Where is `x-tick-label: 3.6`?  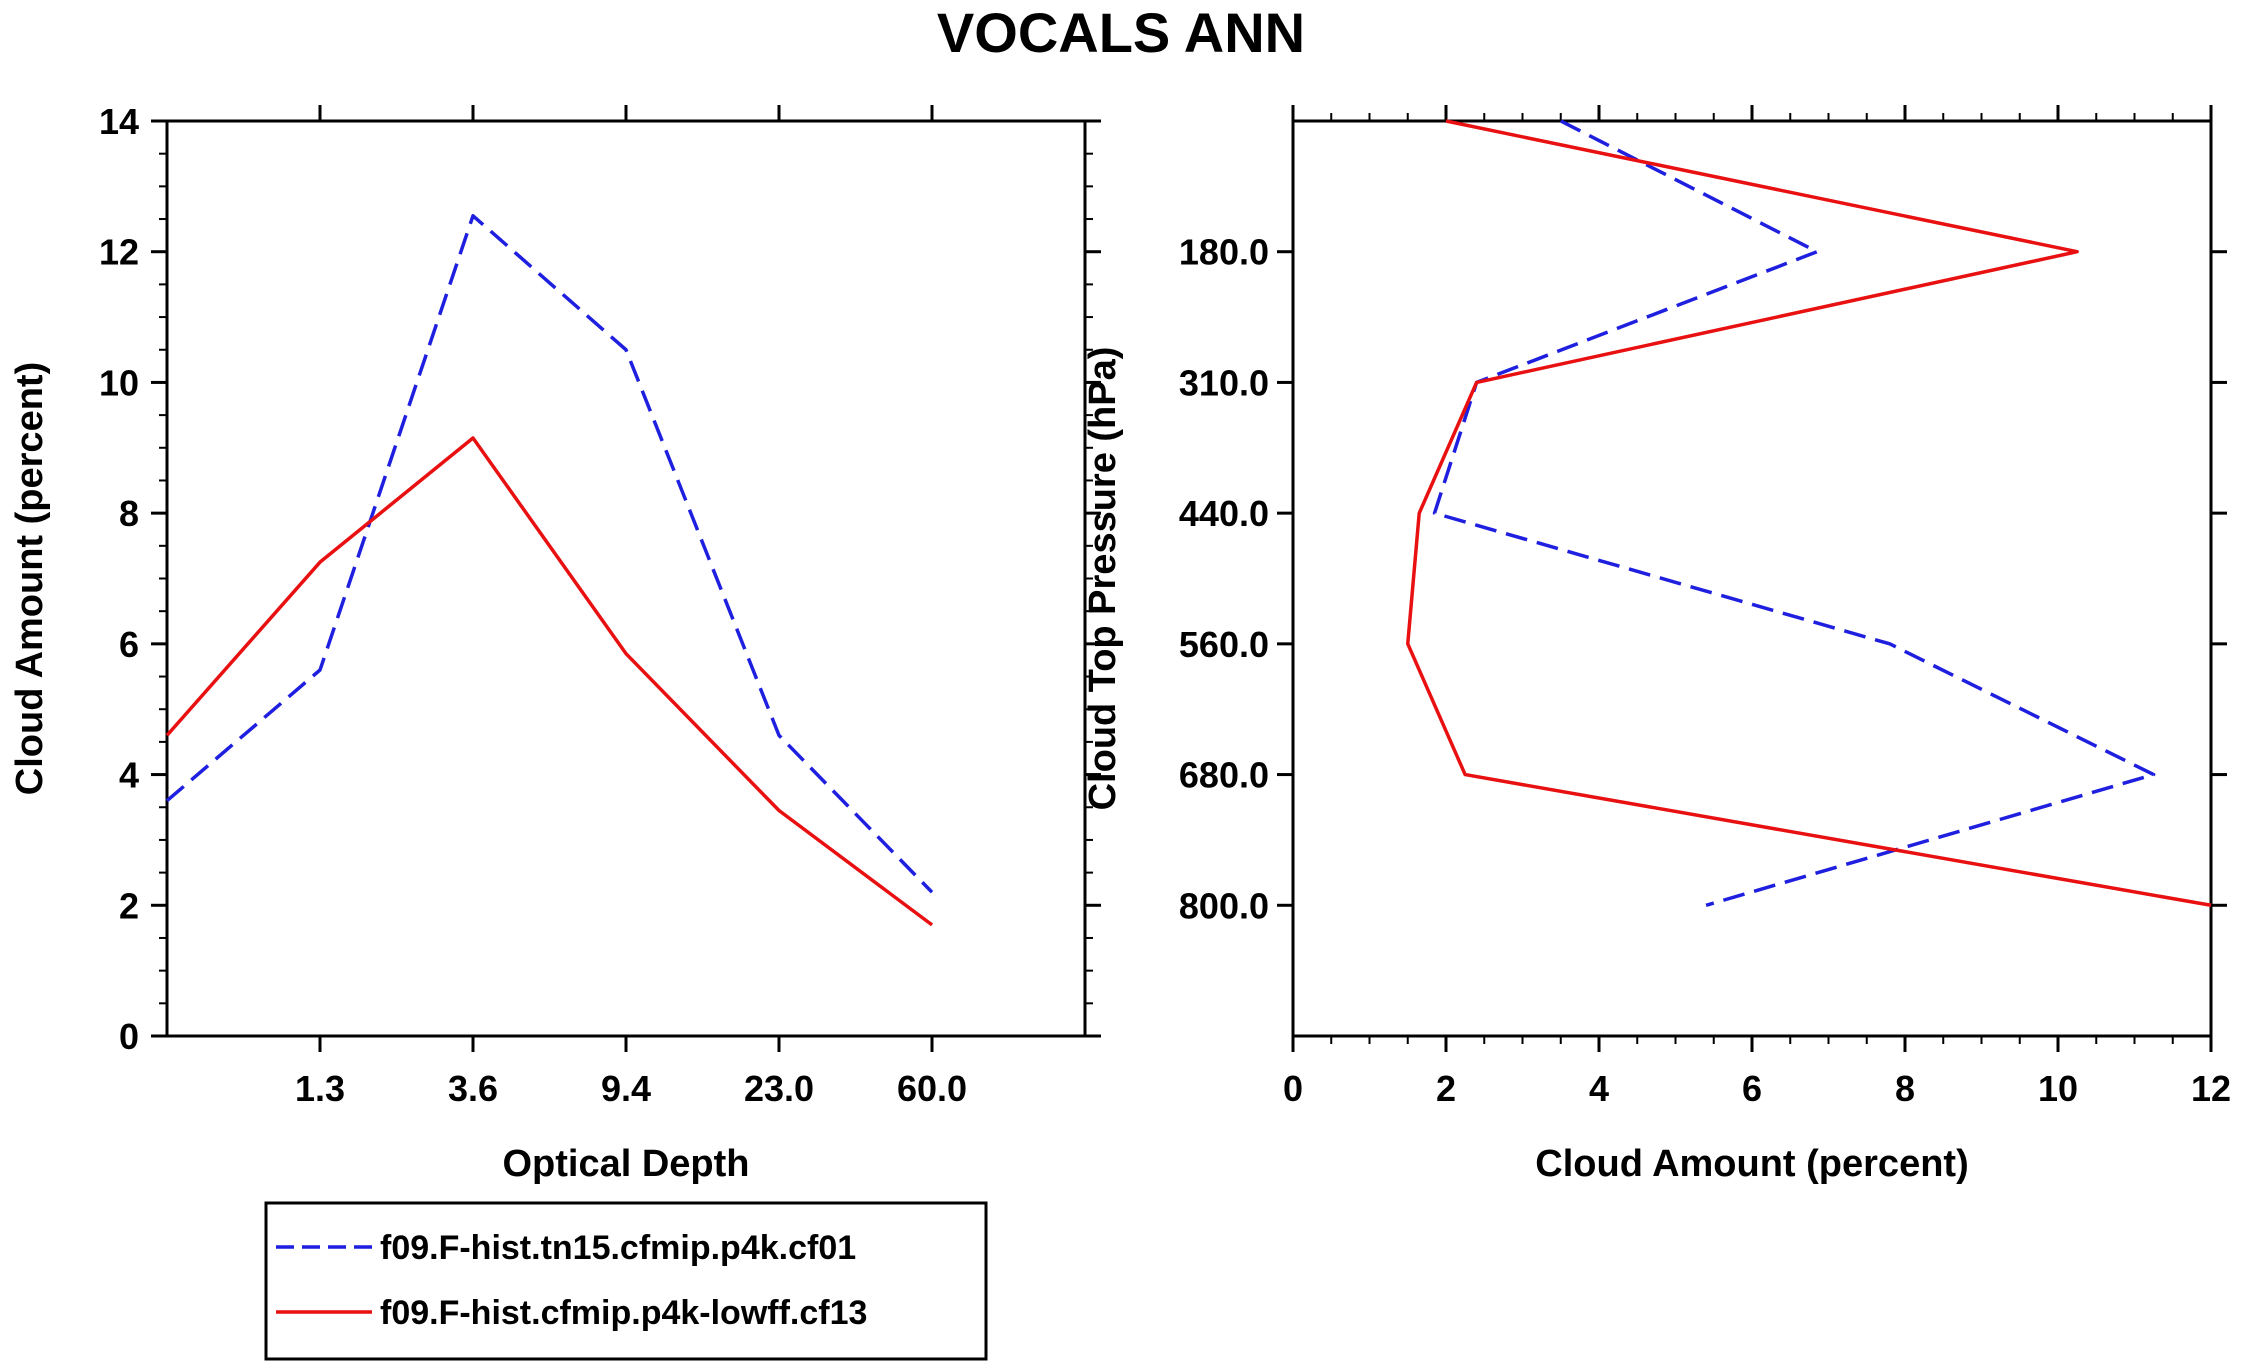
x-tick-label: 3.6 is located at coordinates (473, 1088).